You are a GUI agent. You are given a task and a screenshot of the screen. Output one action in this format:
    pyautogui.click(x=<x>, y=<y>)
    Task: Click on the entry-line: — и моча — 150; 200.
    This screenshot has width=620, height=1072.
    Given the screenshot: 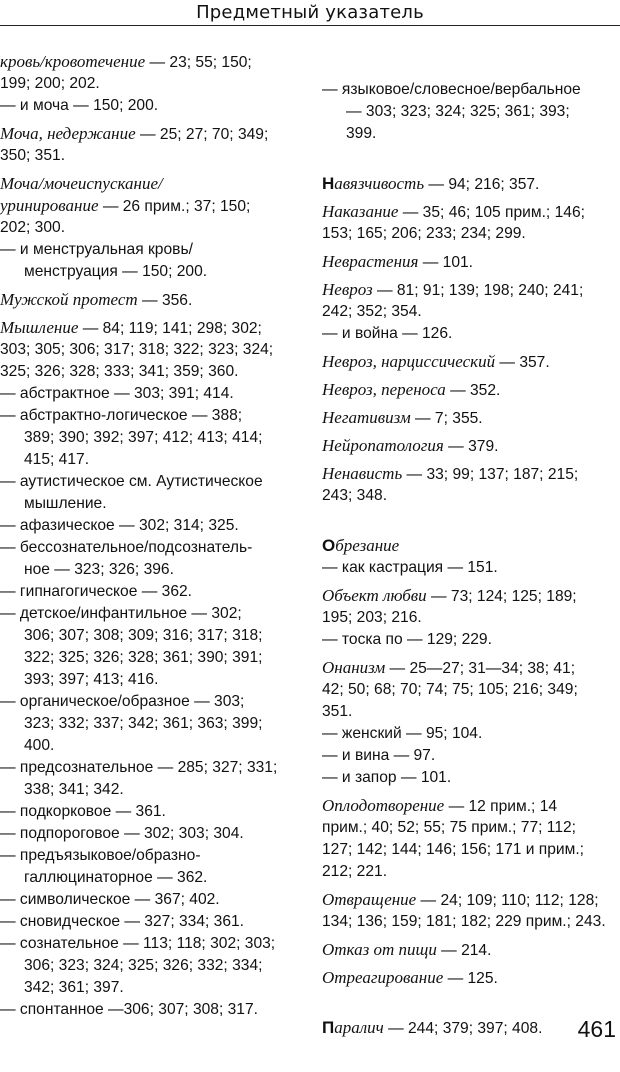 What is the action you would take?
    pyautogui.click(x=152, y=106)
    